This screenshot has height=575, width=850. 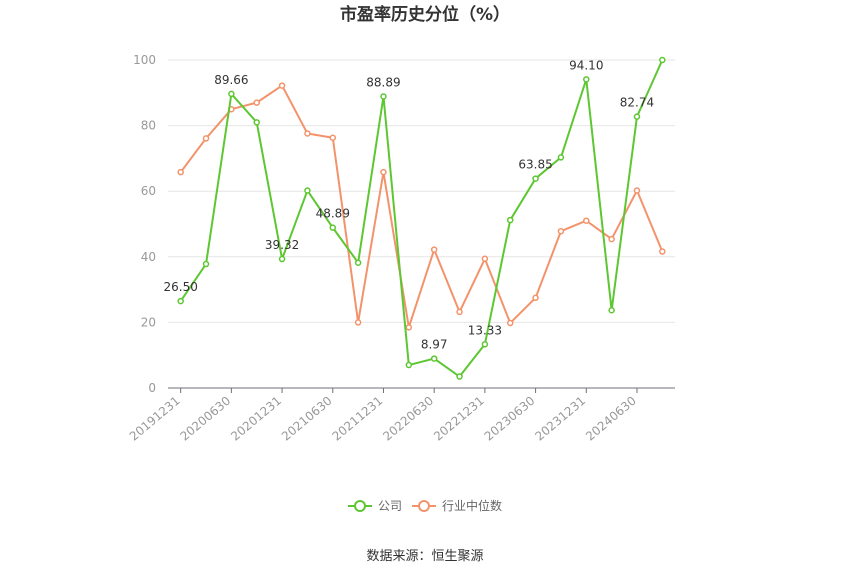 I want to click on data-label: 94.10, so click(x=586, y=65).